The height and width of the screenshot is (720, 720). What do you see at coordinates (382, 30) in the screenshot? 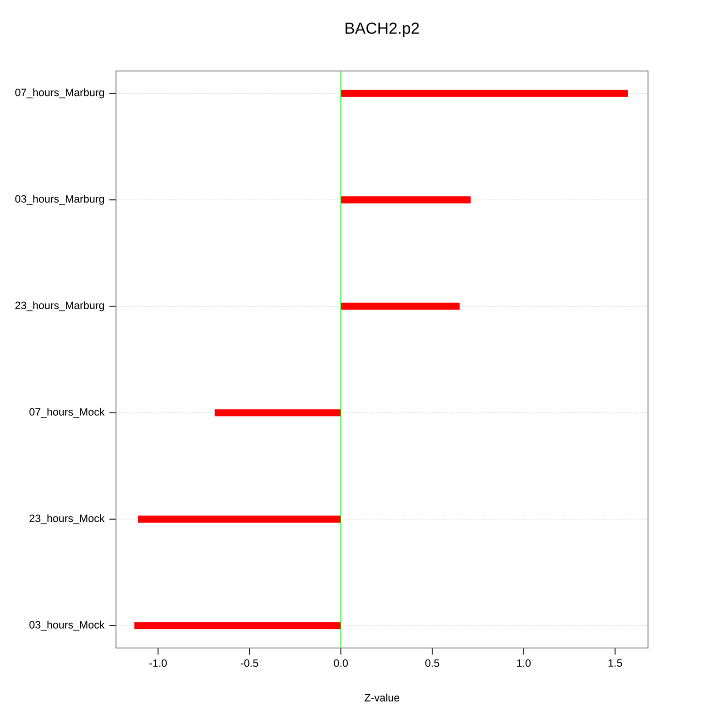
I see `chart-title: BACH2.p2` at bounding box center [382, 30].